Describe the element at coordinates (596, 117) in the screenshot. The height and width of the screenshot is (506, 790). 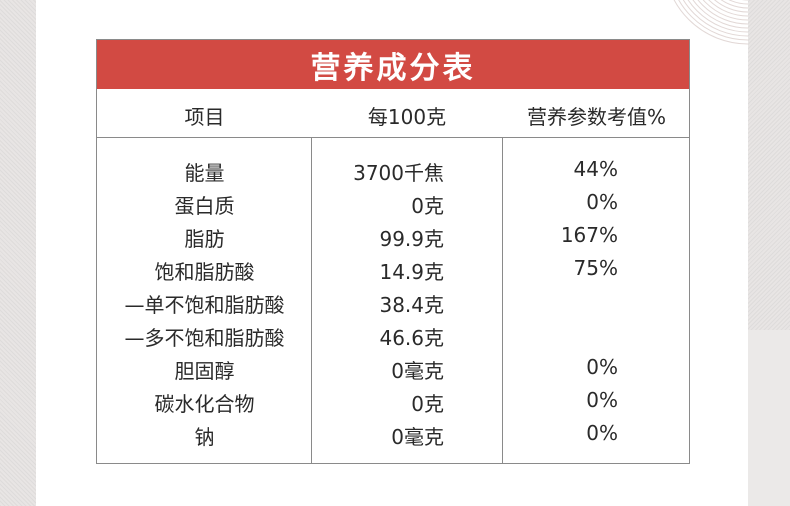
I see `header-nrv: 营养参数考值%` at that location.